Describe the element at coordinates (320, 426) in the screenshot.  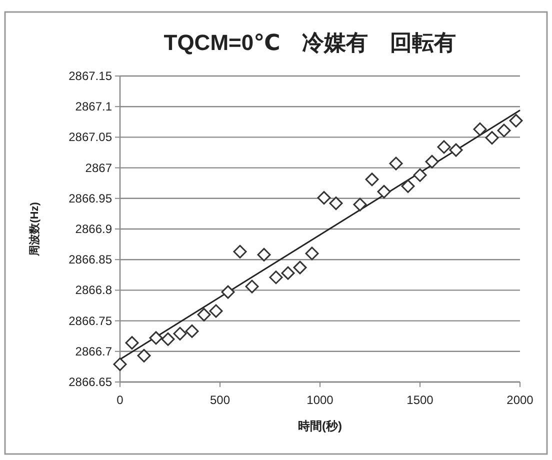
I see `x-axis-title: 時間(秒)` at that location.